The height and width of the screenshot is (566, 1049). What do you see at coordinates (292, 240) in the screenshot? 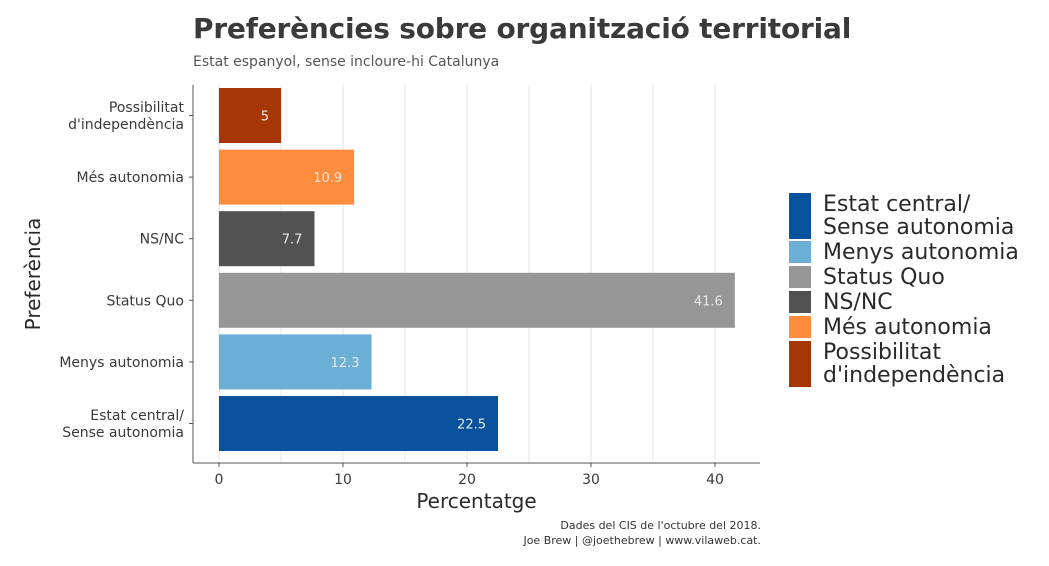
I see `data-label: 7.7` at bounding box center [292, 240].